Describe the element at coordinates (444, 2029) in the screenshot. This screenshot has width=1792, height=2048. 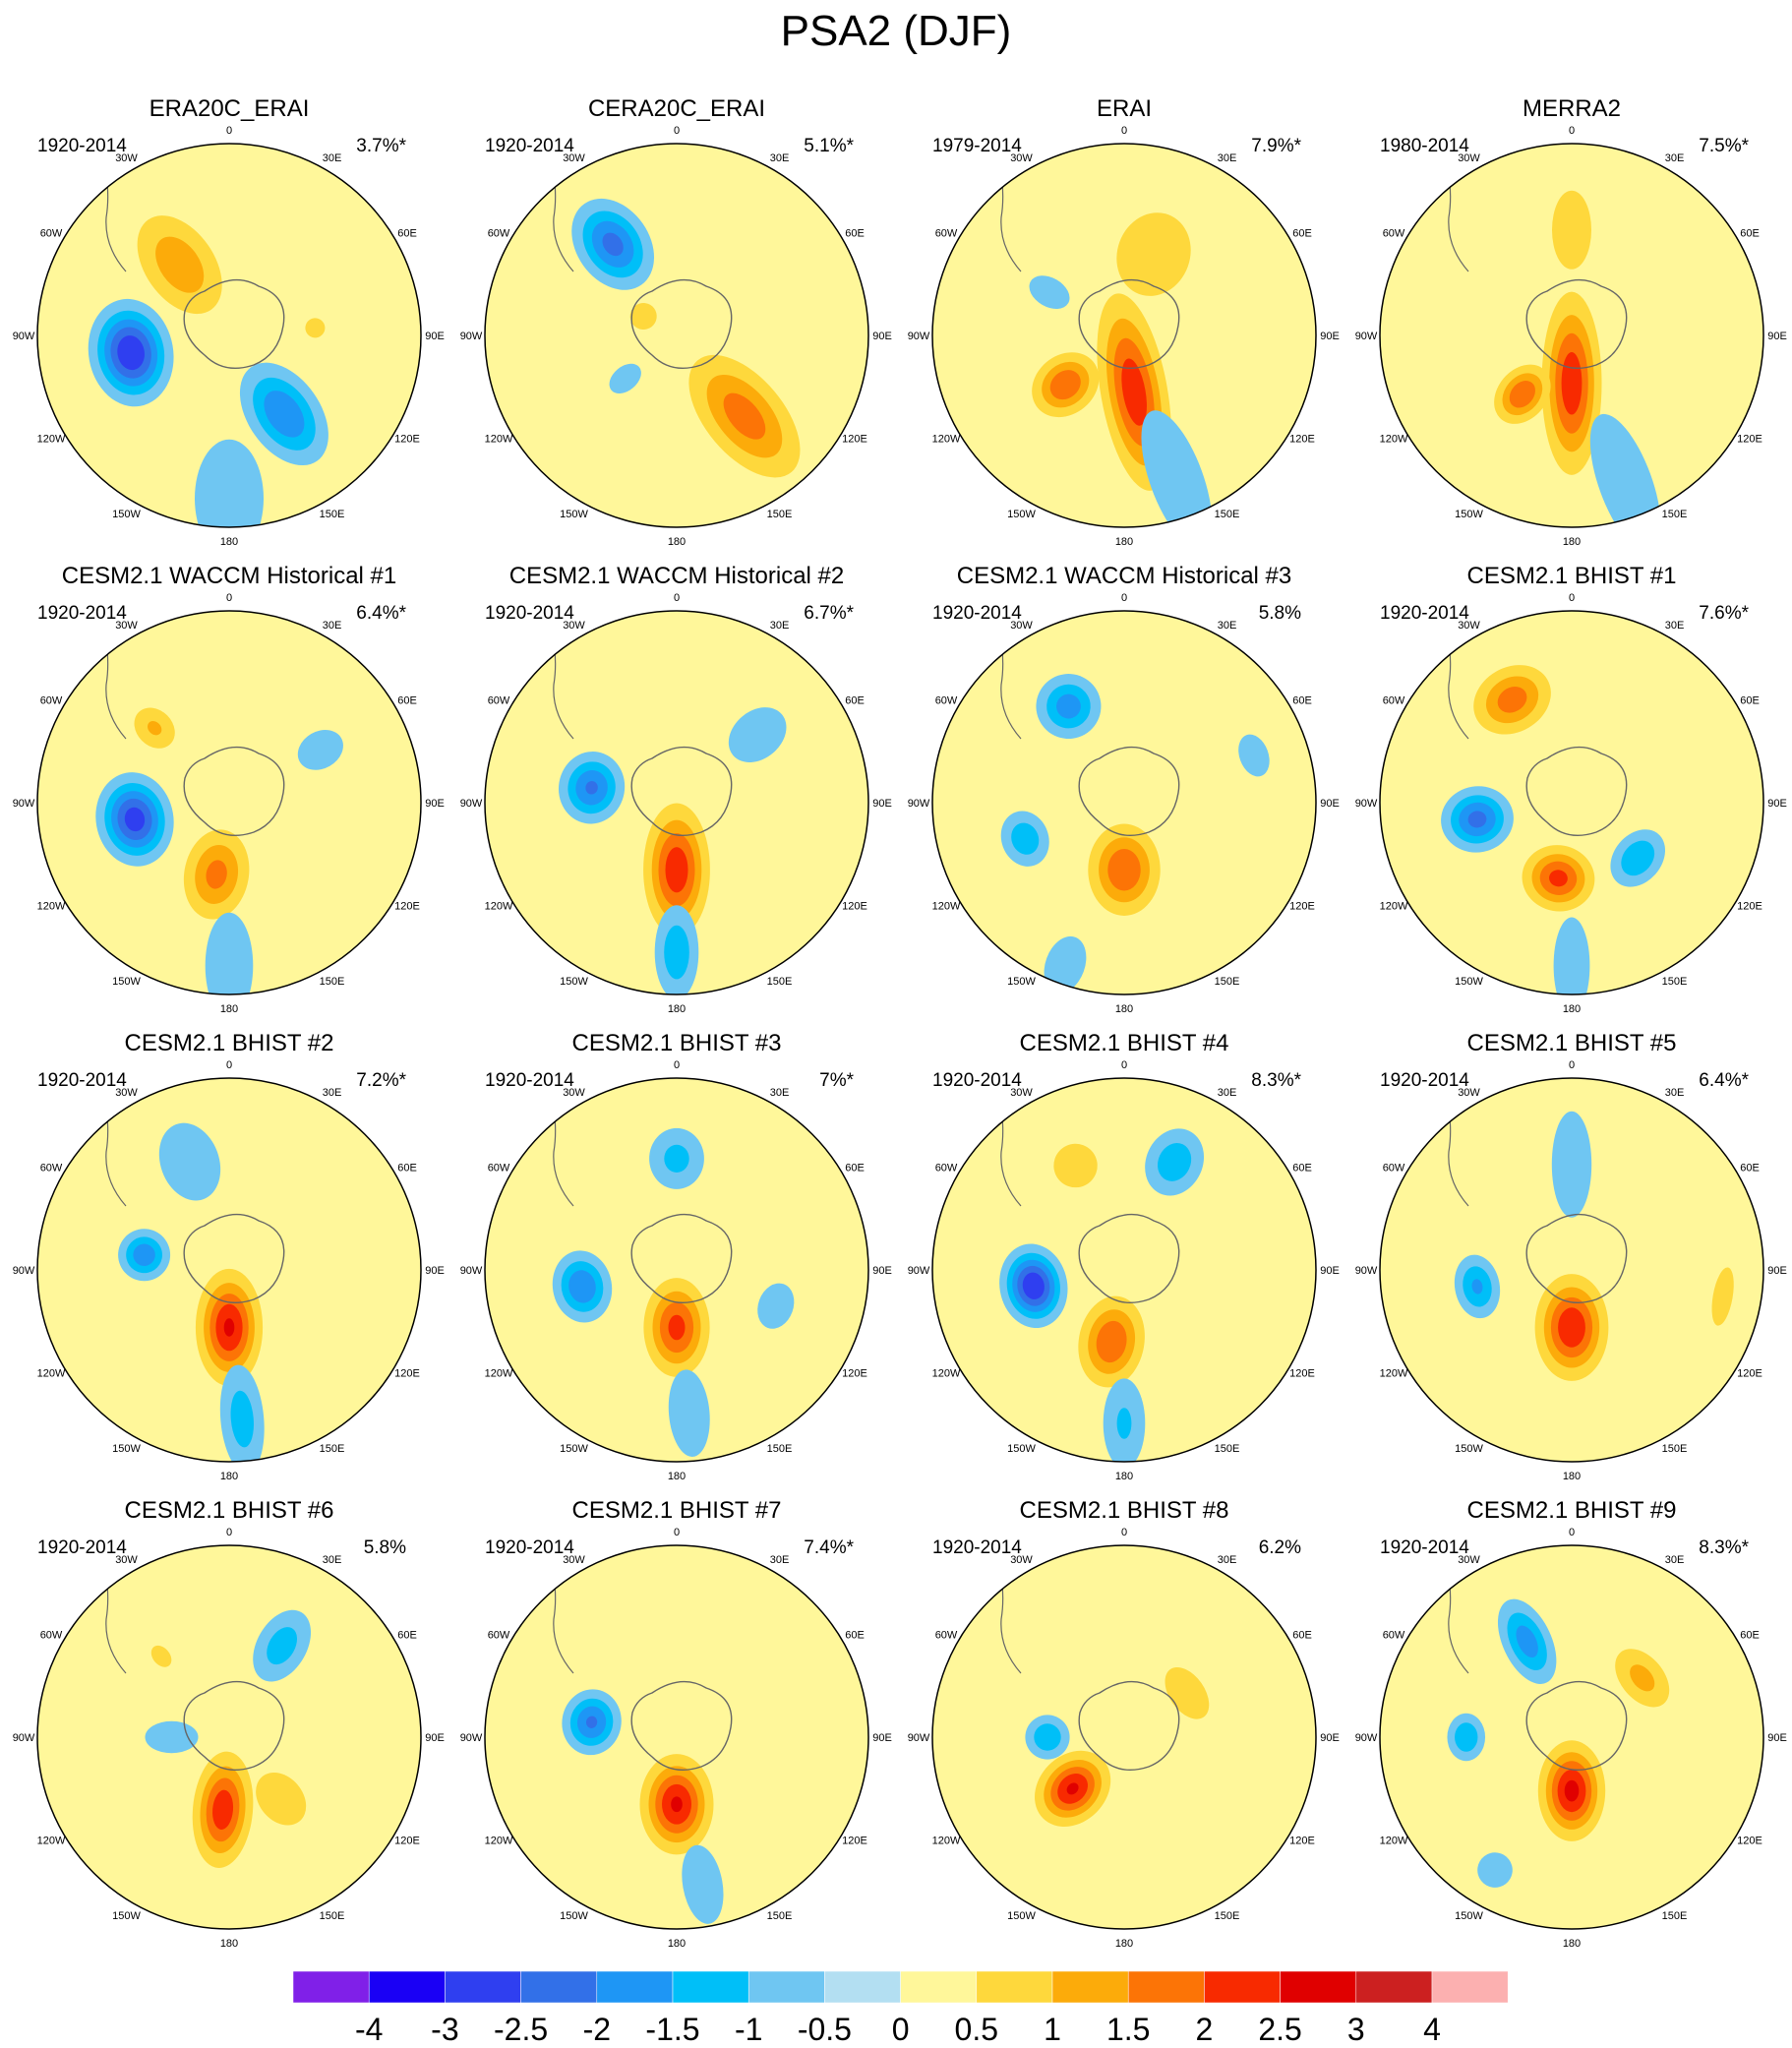
I see `colorbar-tick-label: -3` at that location.